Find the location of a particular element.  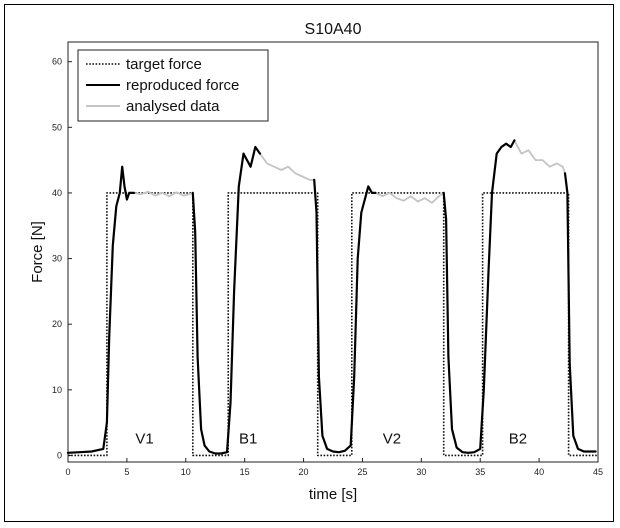

phase-label: V1 is located at coordinates (144, 439).